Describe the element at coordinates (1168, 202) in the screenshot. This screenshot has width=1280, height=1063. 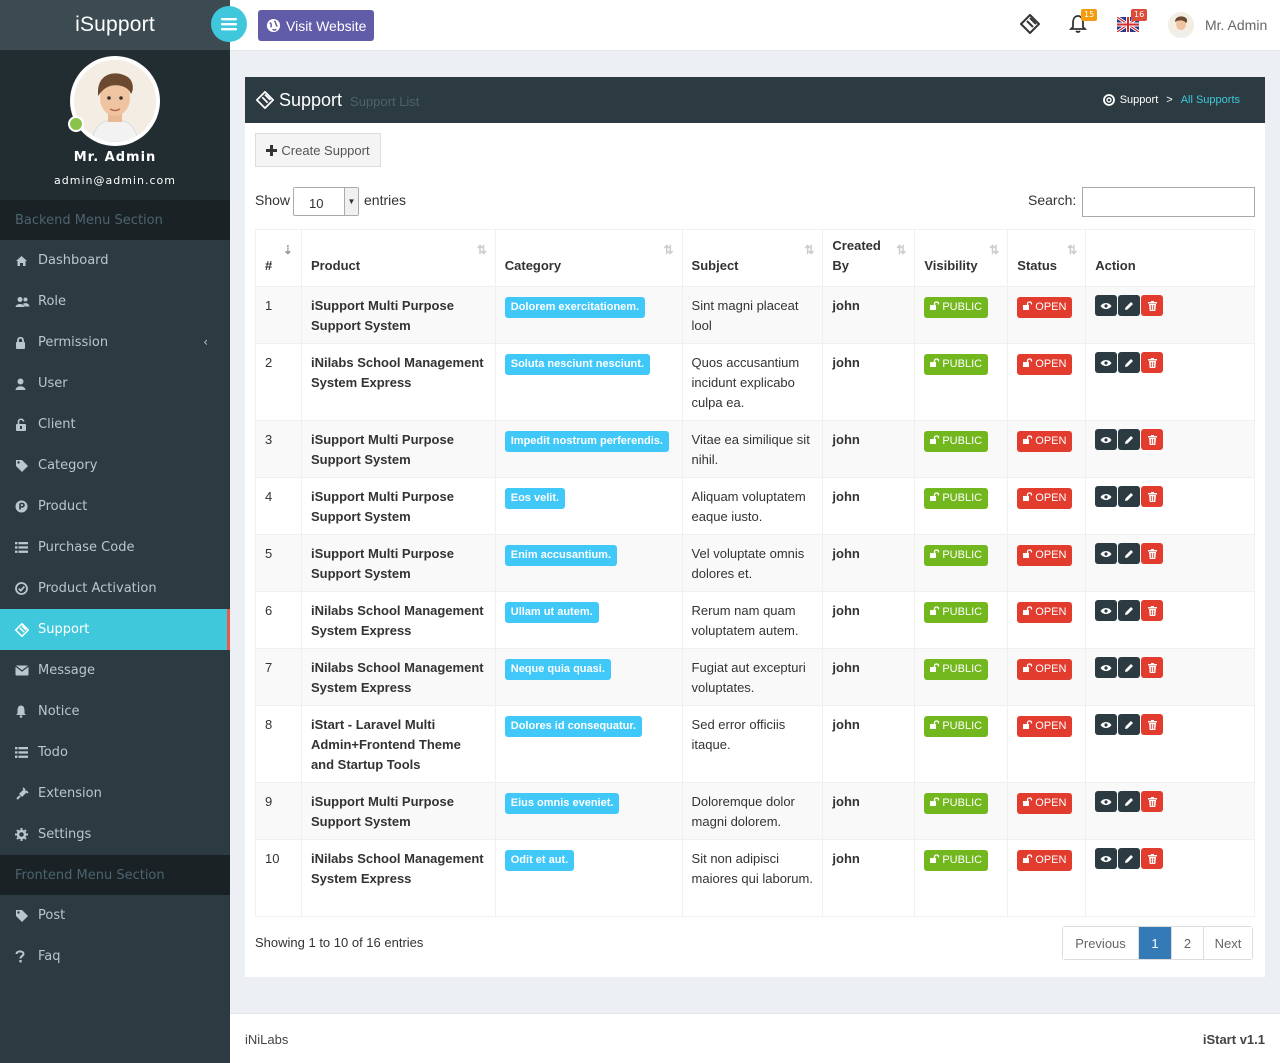
I see `search-input` at that location.